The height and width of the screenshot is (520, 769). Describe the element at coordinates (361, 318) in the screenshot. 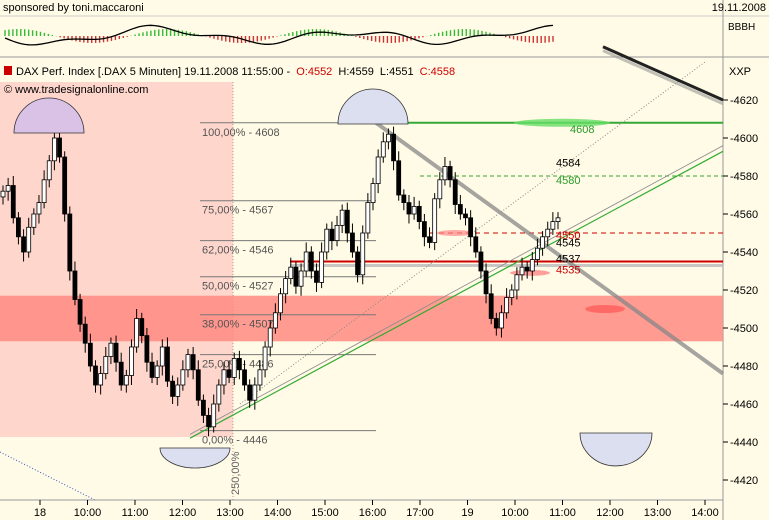

I see `red-support-band` at that location.